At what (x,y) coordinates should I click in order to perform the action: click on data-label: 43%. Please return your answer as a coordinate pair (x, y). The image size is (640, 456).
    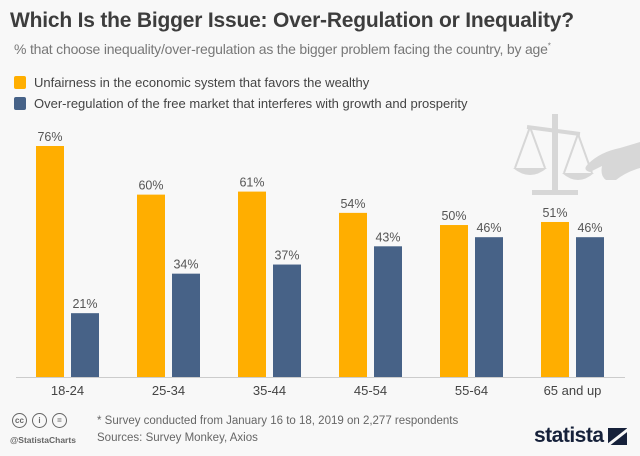
    Looking at the image, I should click on (387, 237).